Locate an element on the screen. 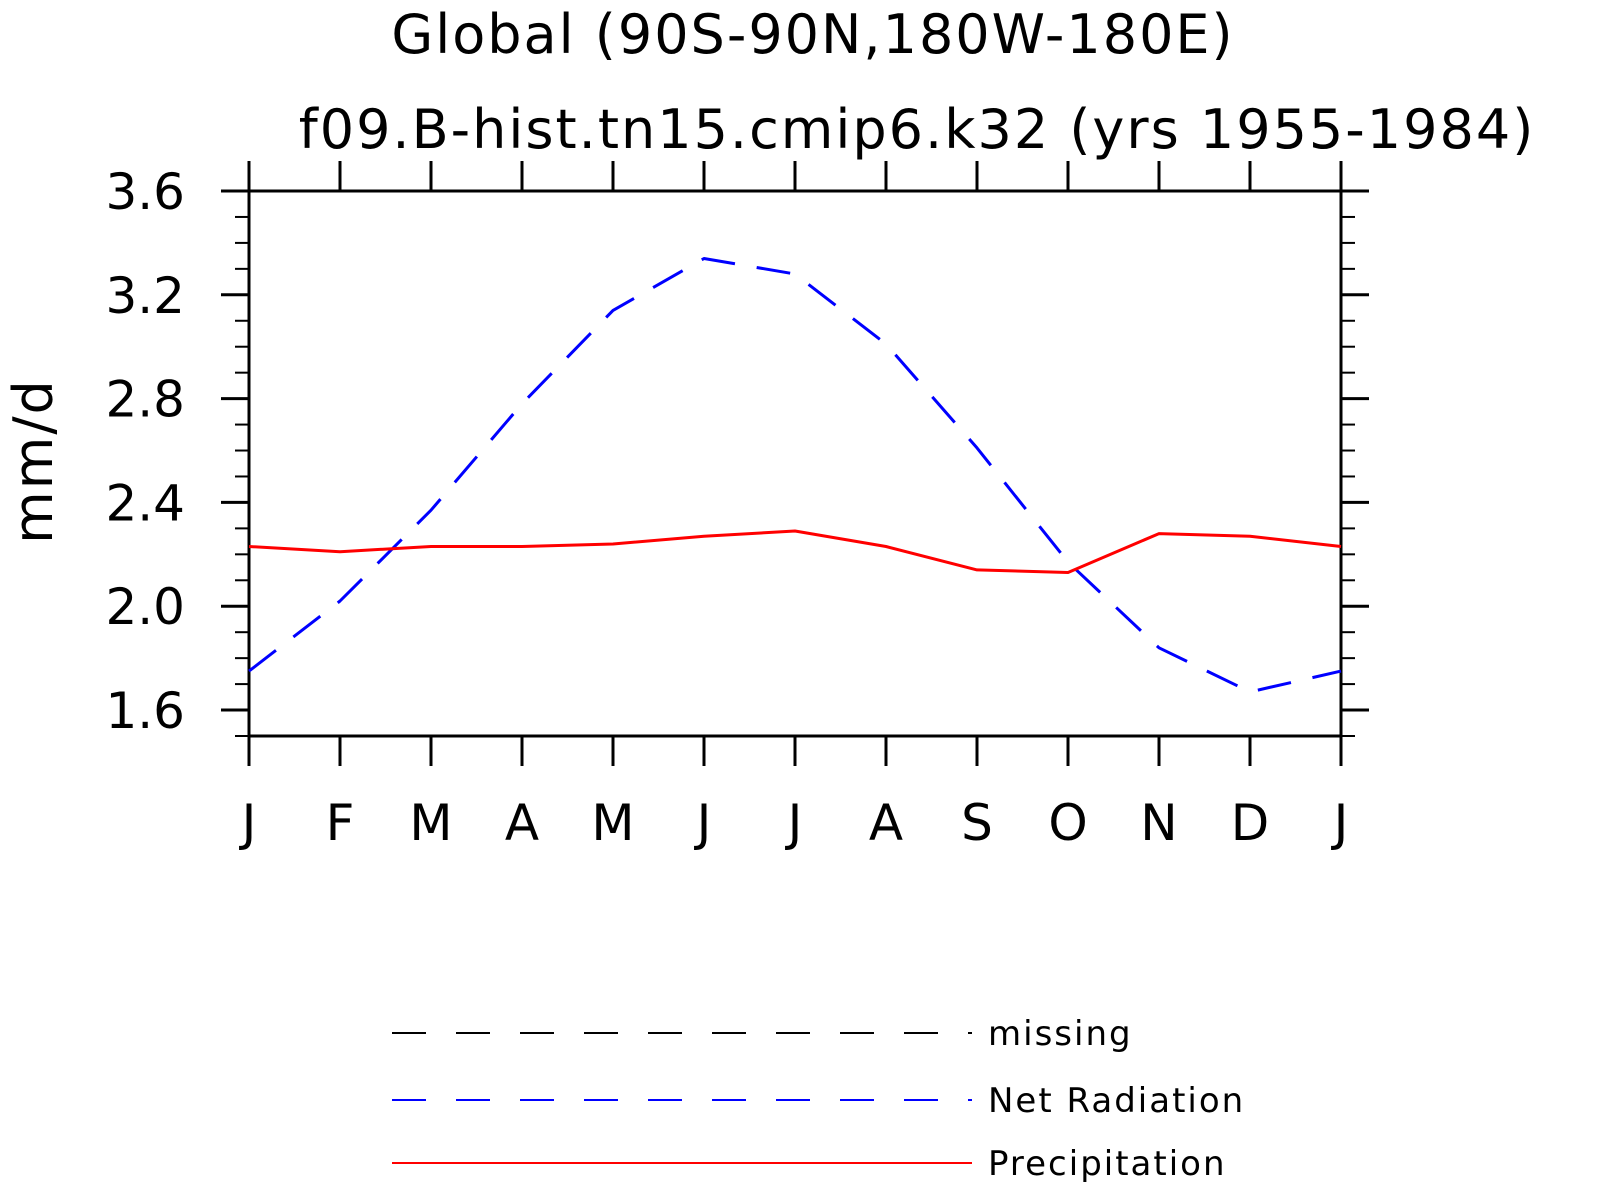  x-tick-label: S is located at coordinates (977, 823).